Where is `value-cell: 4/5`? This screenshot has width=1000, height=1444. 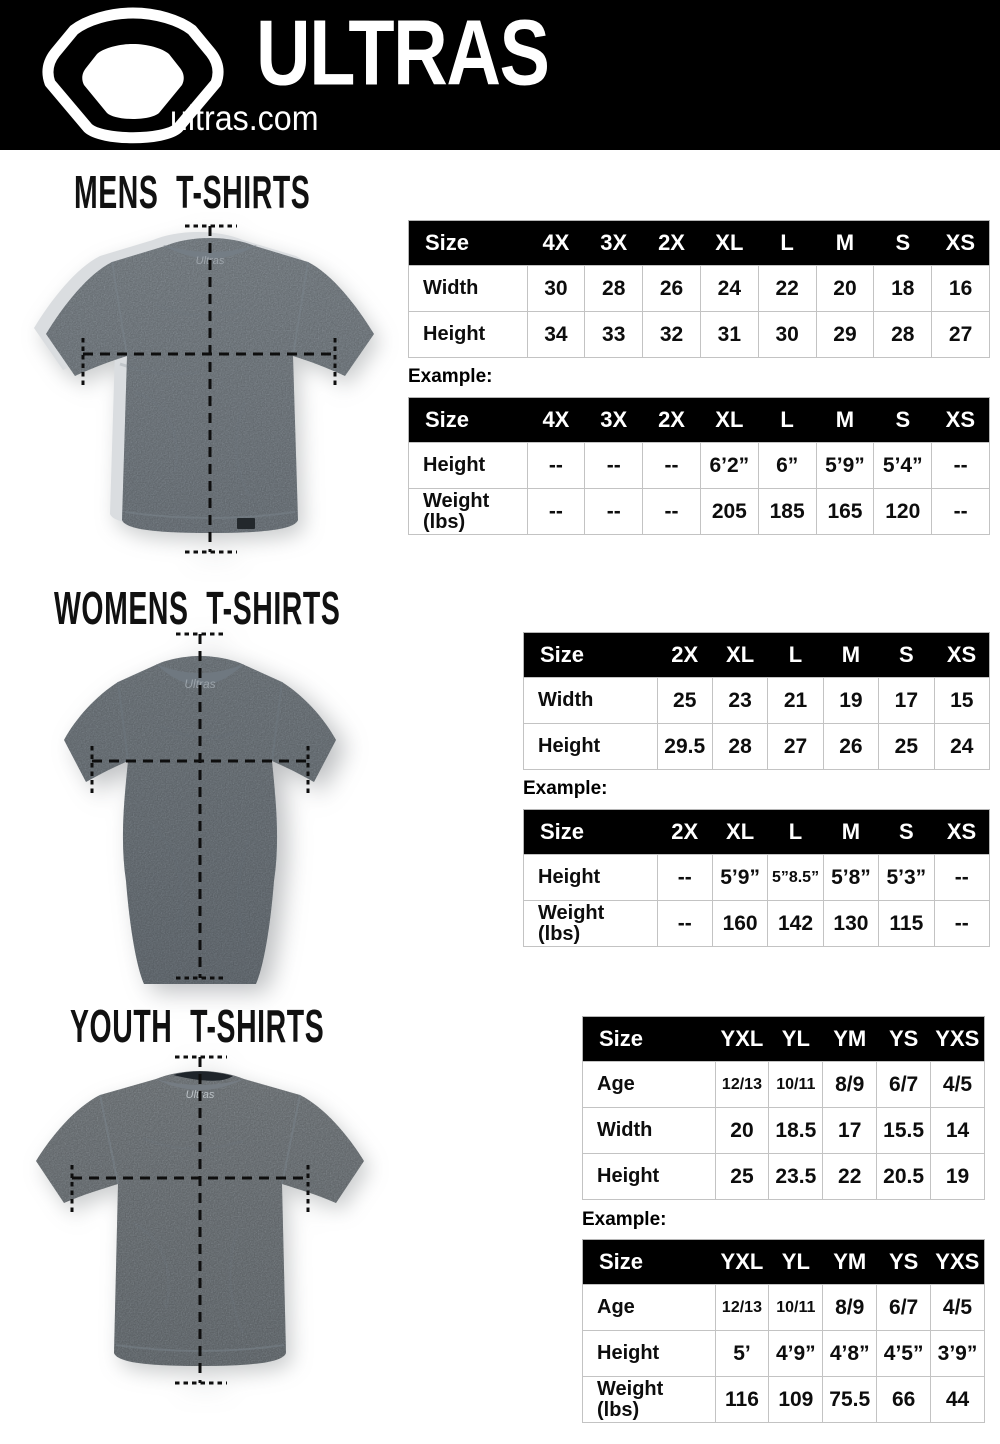 value-cell: 4/5 is located at coordinates (957, 1307).